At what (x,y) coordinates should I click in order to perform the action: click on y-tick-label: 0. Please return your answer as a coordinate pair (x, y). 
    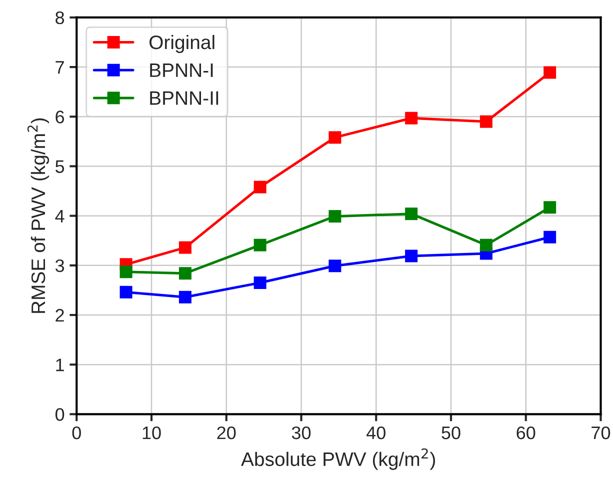
    Looking at the image, I should click on (59, 414).